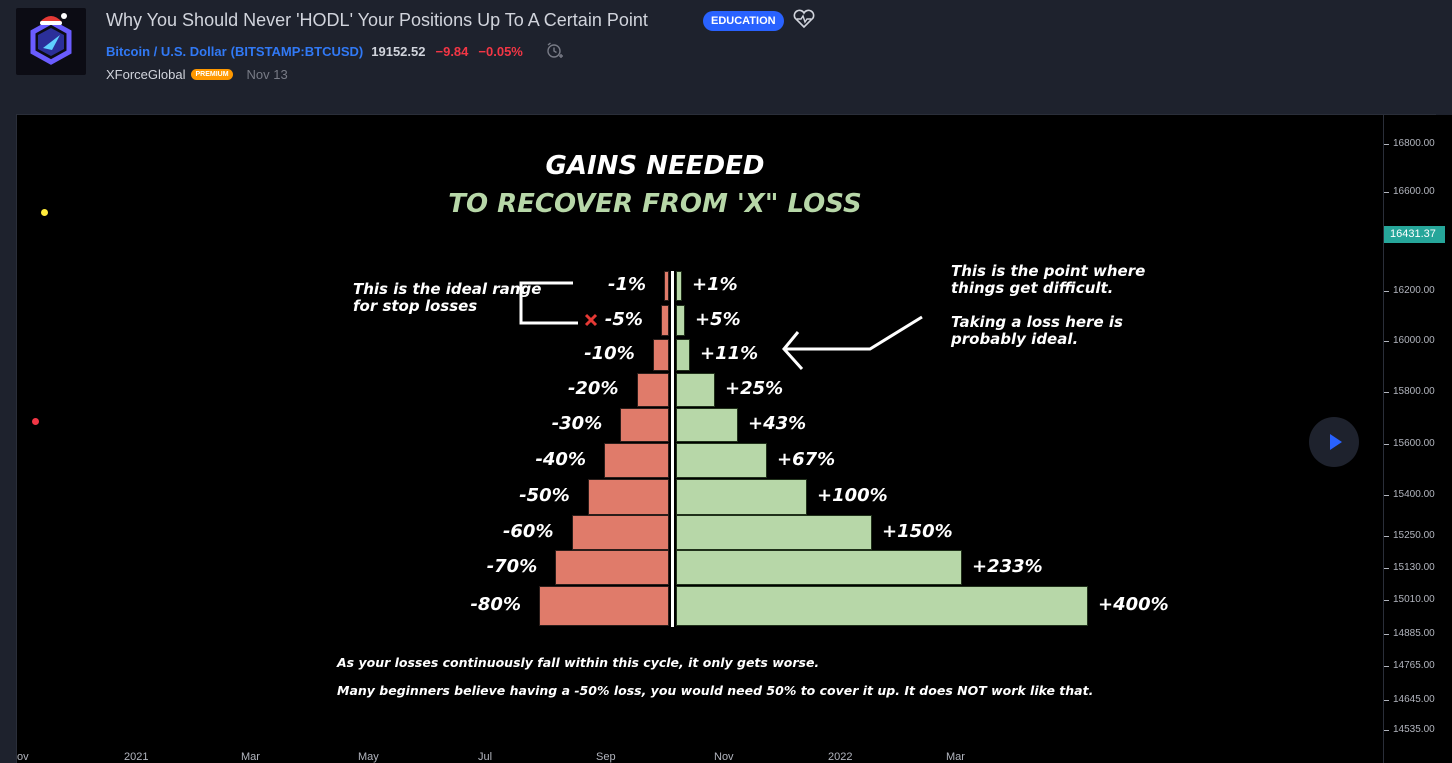 This screenshot has height=763, width=1452. What do you see at coordinates (495, 604) in the screenshot?
I see `loss-label: -80%` at bounding box center [495, 604].